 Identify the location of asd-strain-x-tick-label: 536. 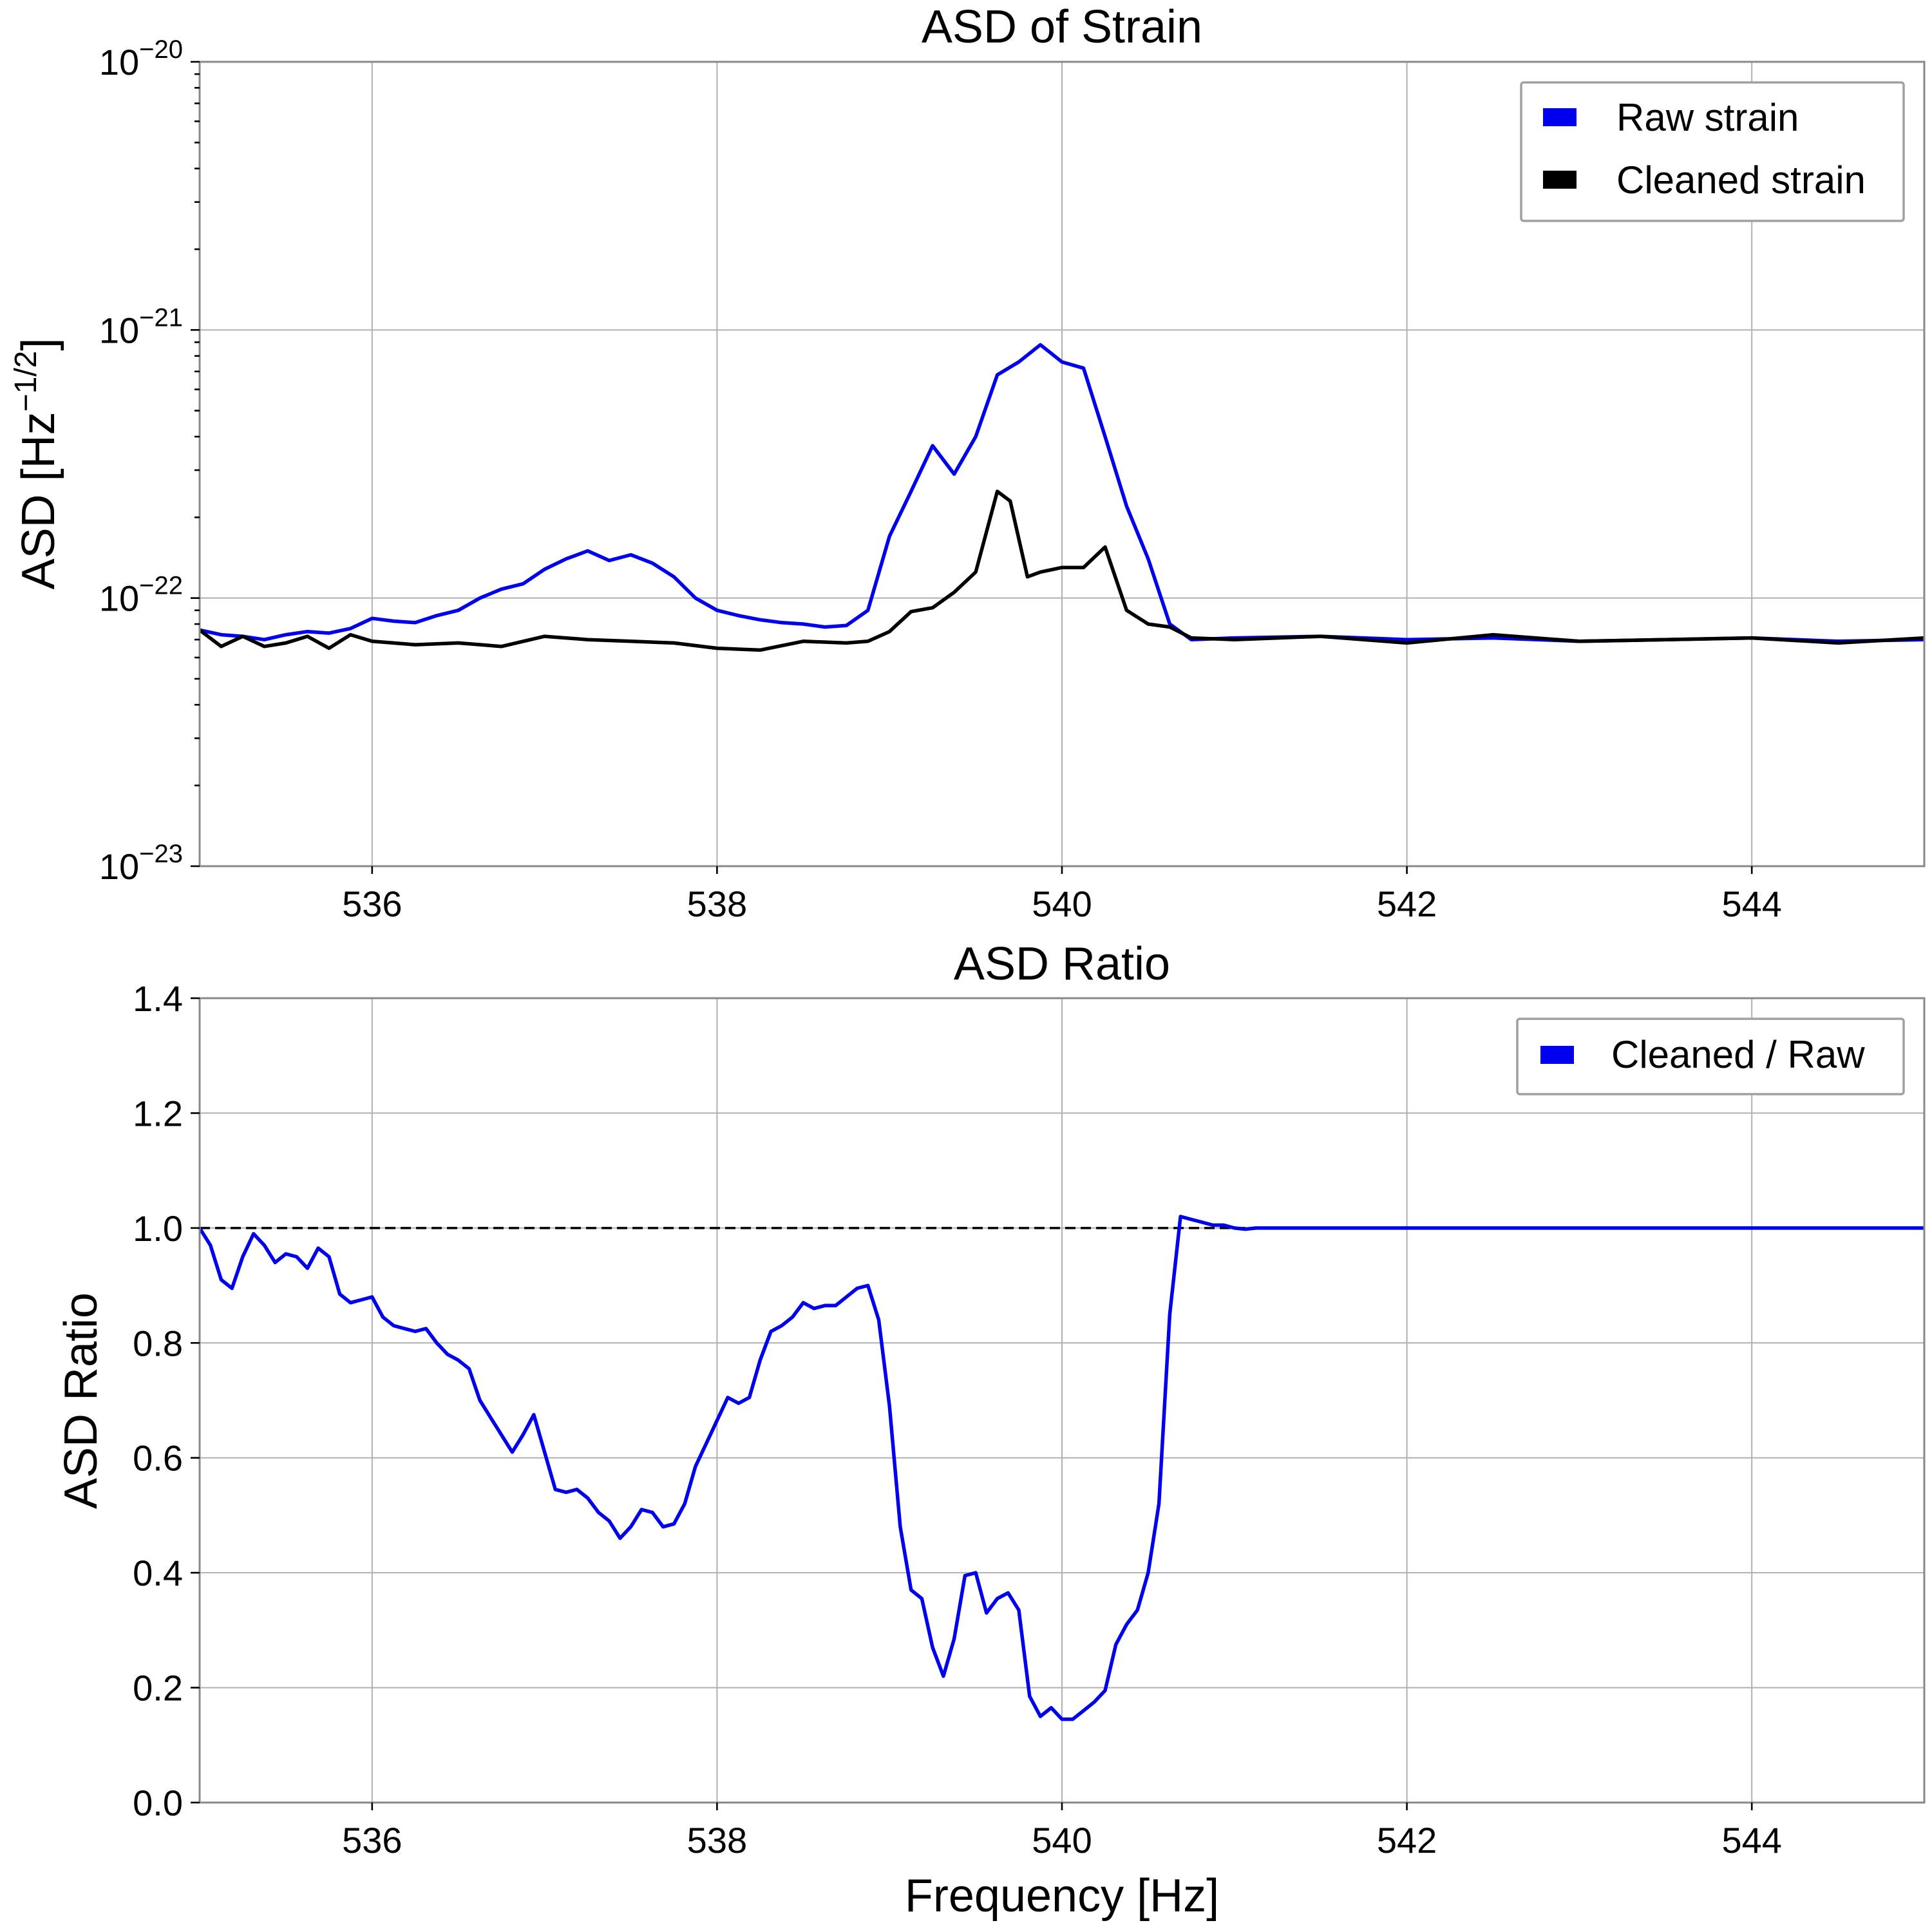
(372, 904).